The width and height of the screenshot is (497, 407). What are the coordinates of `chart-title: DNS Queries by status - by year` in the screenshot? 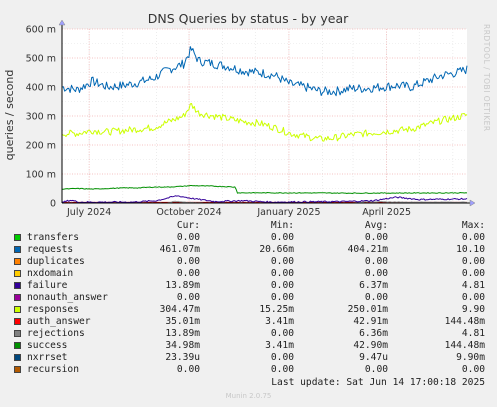 It's located at (248, 18).